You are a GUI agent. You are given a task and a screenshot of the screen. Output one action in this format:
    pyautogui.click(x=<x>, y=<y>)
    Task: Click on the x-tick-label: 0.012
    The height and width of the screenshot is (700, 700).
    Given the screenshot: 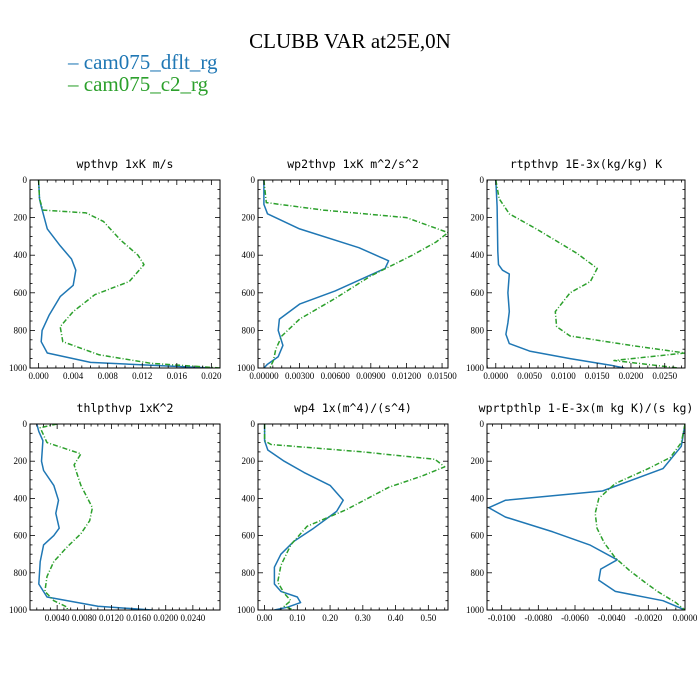 What is the action you would take?
    pyautogui.click(x=142, y=376)
    